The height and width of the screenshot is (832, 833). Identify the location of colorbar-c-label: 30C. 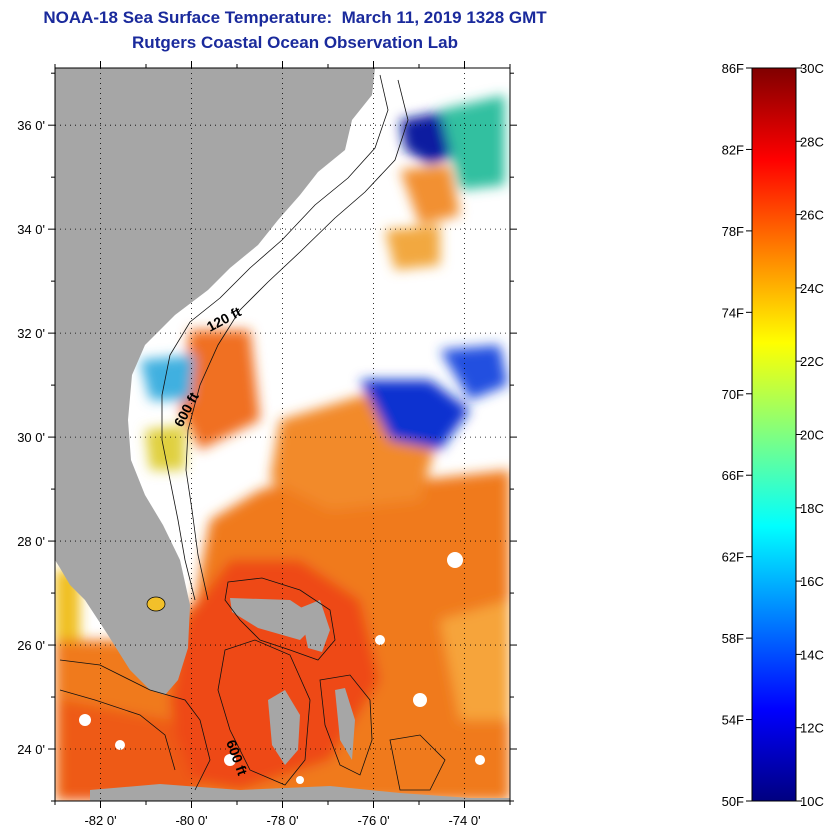
(812, 68).